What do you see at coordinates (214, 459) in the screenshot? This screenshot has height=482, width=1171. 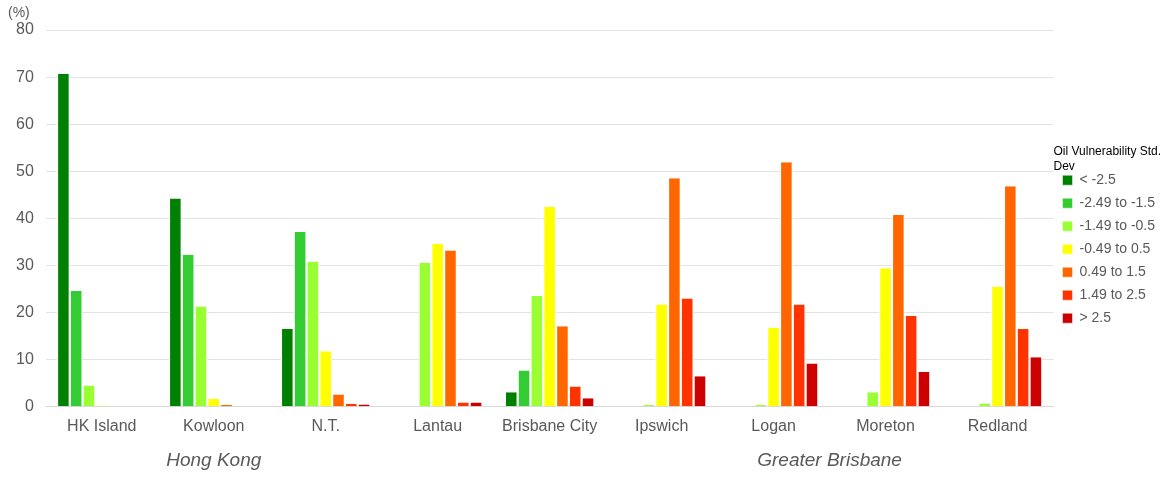 I see `text: Hong Kong` at bounding box center [214, 459].